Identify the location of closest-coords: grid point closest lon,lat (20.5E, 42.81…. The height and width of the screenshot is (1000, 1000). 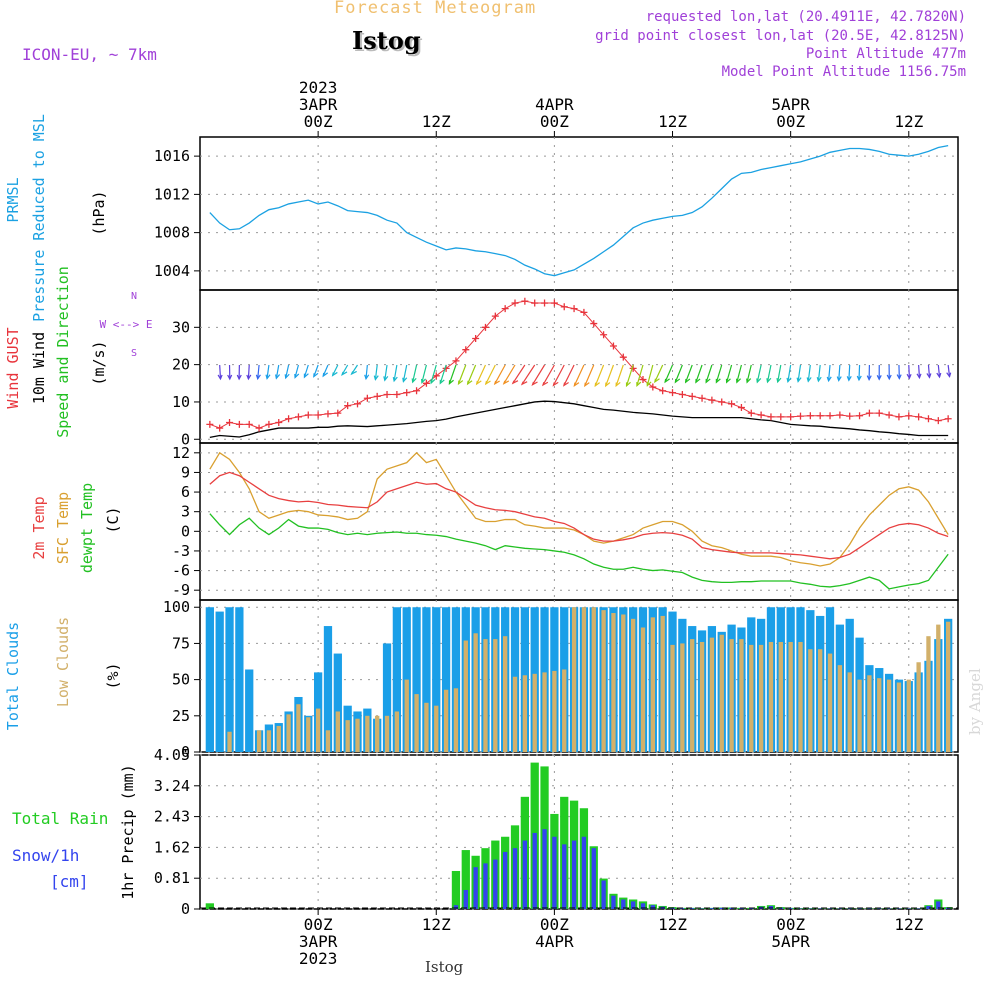
(780, 36).